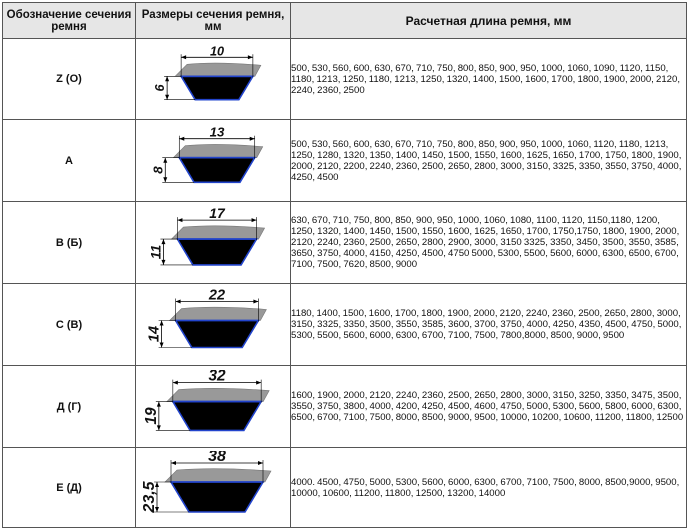  What do you see at coordinates (213, 242) in the screenshot?
I see `section-dimensions-drawing: 17 11` at bounding box center [213, 242].